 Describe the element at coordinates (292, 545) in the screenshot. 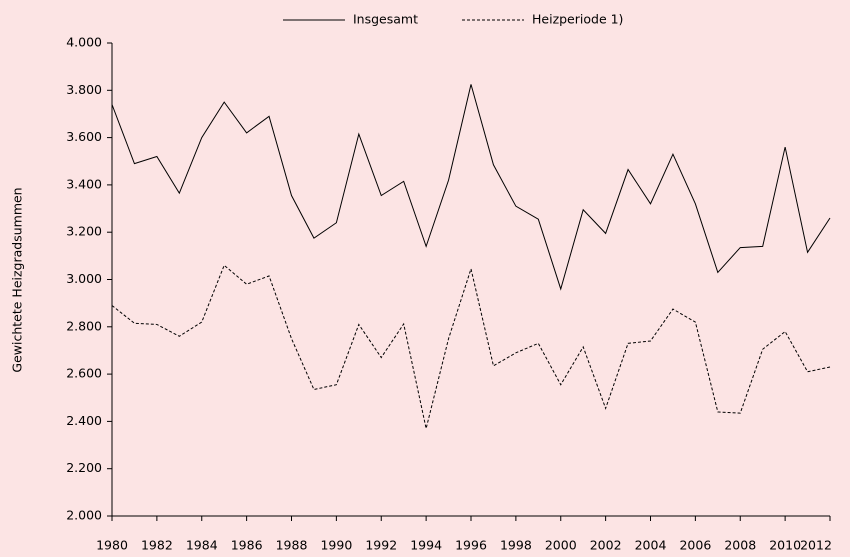

I see `x-tick-label: 1988` at that location.